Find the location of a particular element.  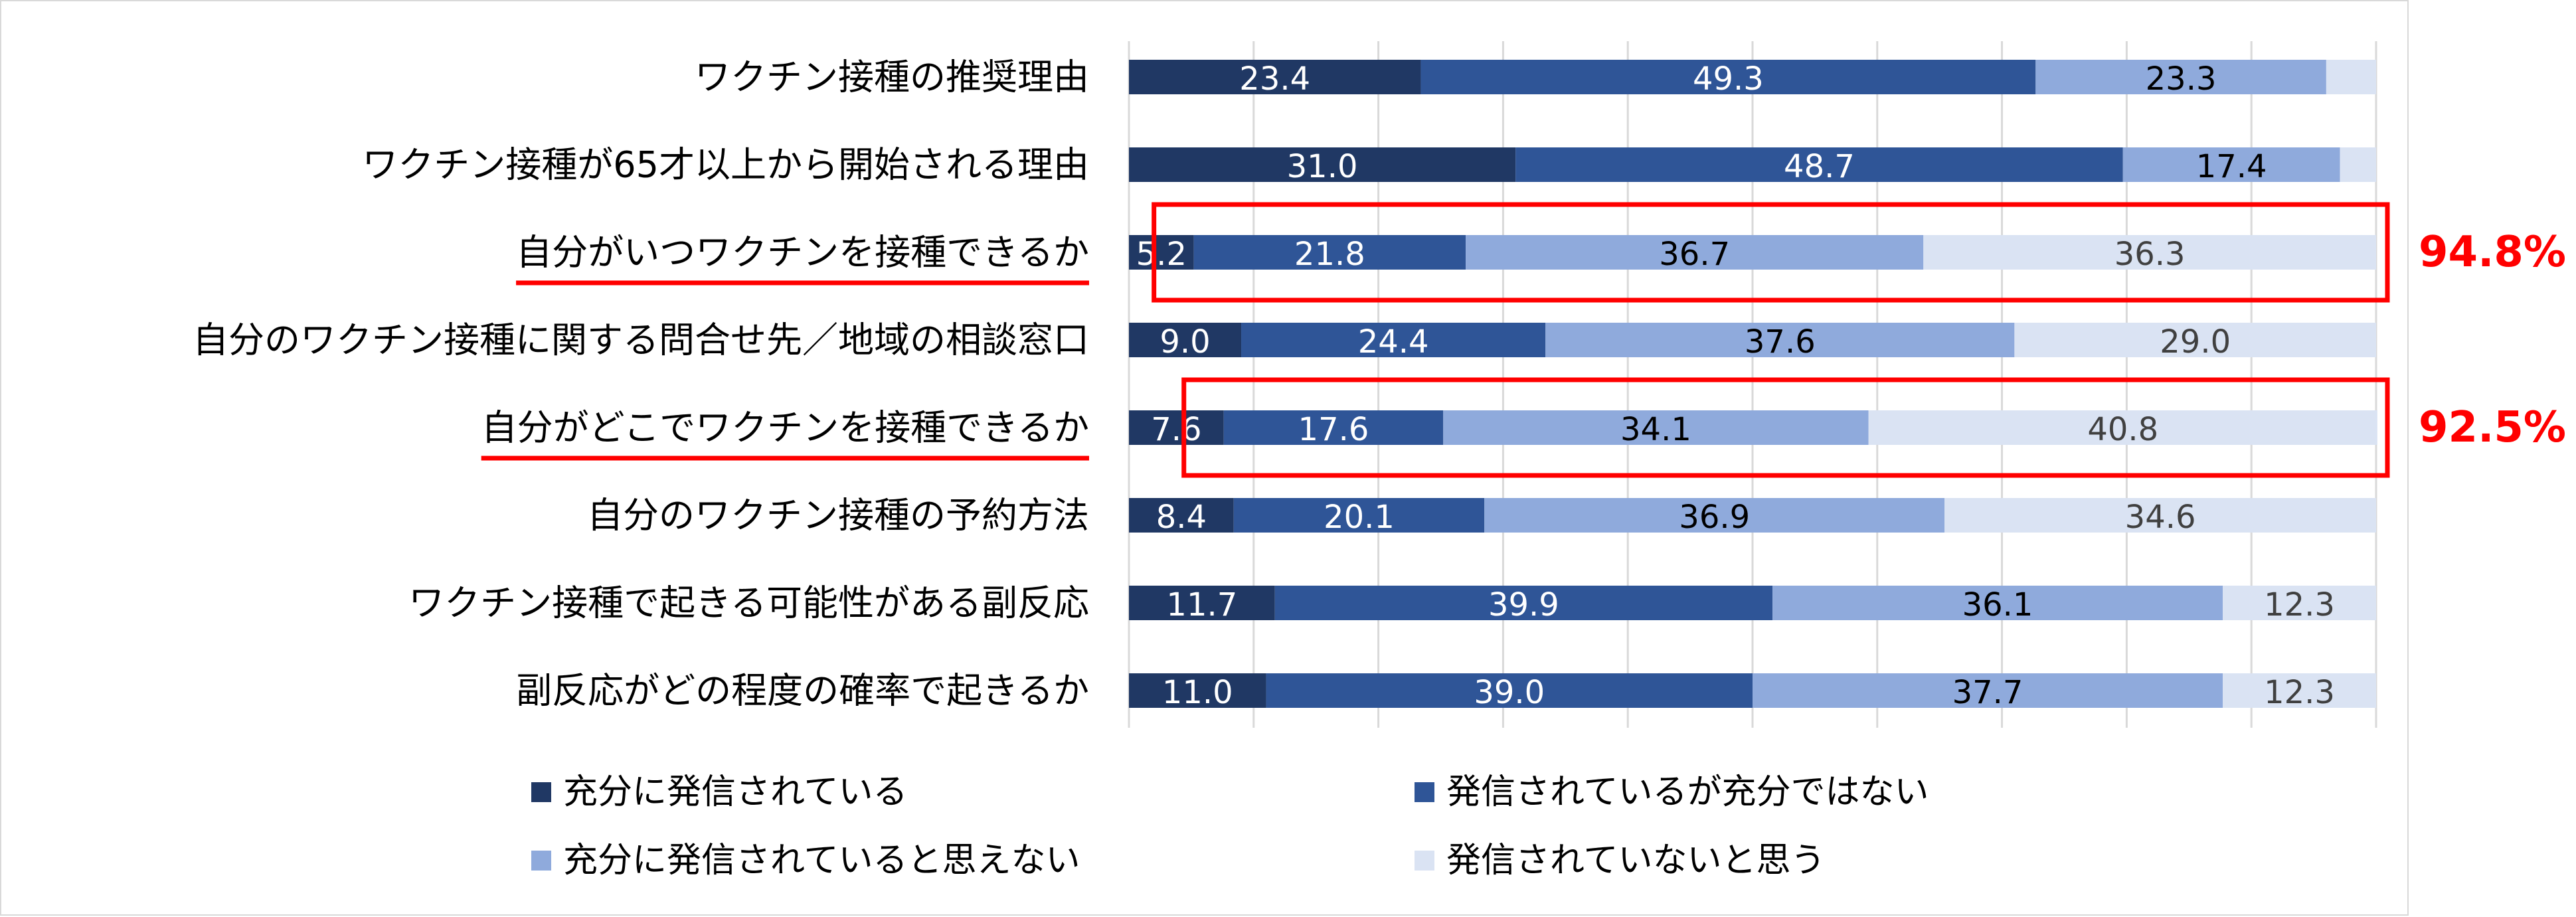

data-label: 21.8 is located at coordinates (1329, 254).